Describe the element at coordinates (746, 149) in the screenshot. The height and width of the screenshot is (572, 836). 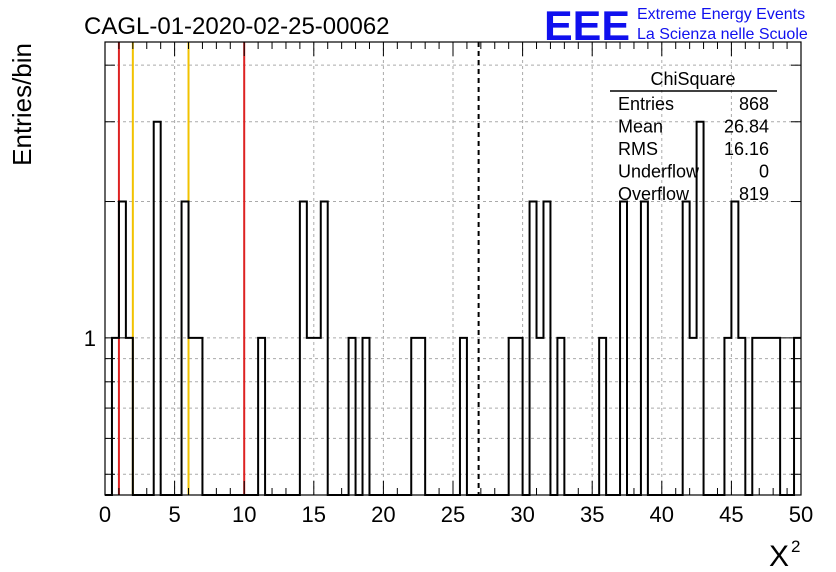
I see `stats-value: 16.16` at that location.